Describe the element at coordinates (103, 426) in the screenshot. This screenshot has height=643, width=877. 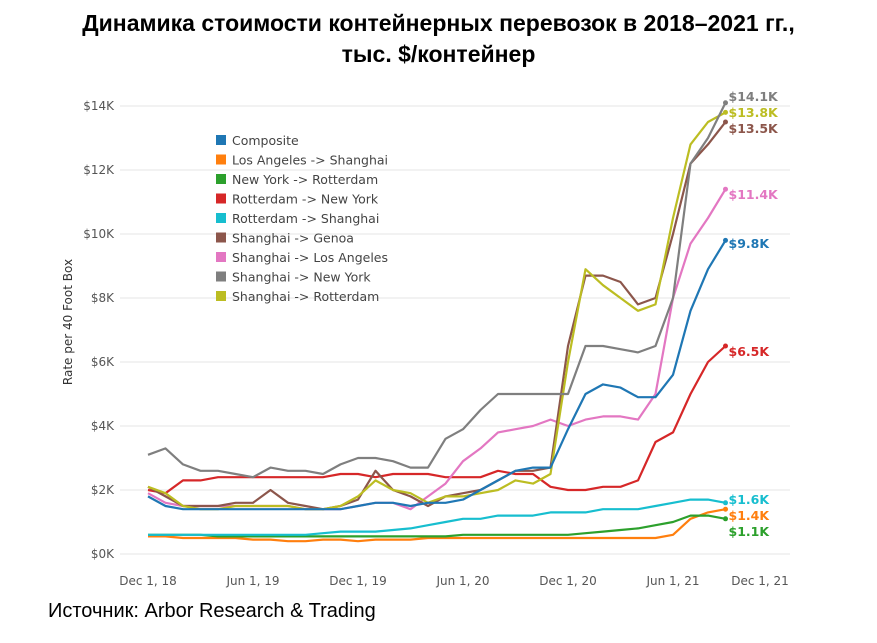
I see `y-tick-label: $4K` at that location.